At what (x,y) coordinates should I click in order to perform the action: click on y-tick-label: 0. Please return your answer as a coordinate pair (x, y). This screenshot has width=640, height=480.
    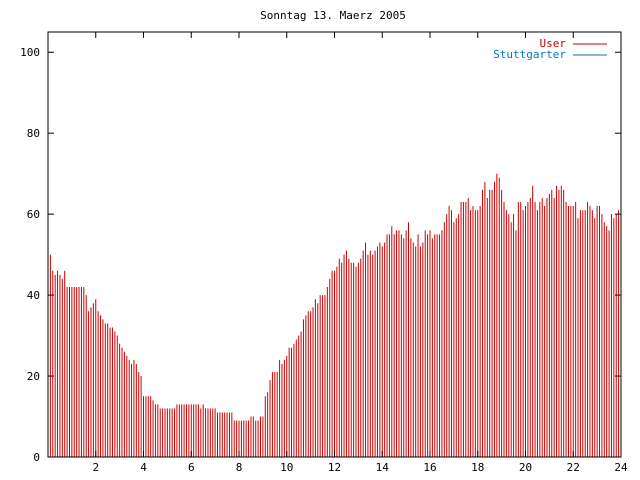
    Looking at the image, I should click on (36, 457).